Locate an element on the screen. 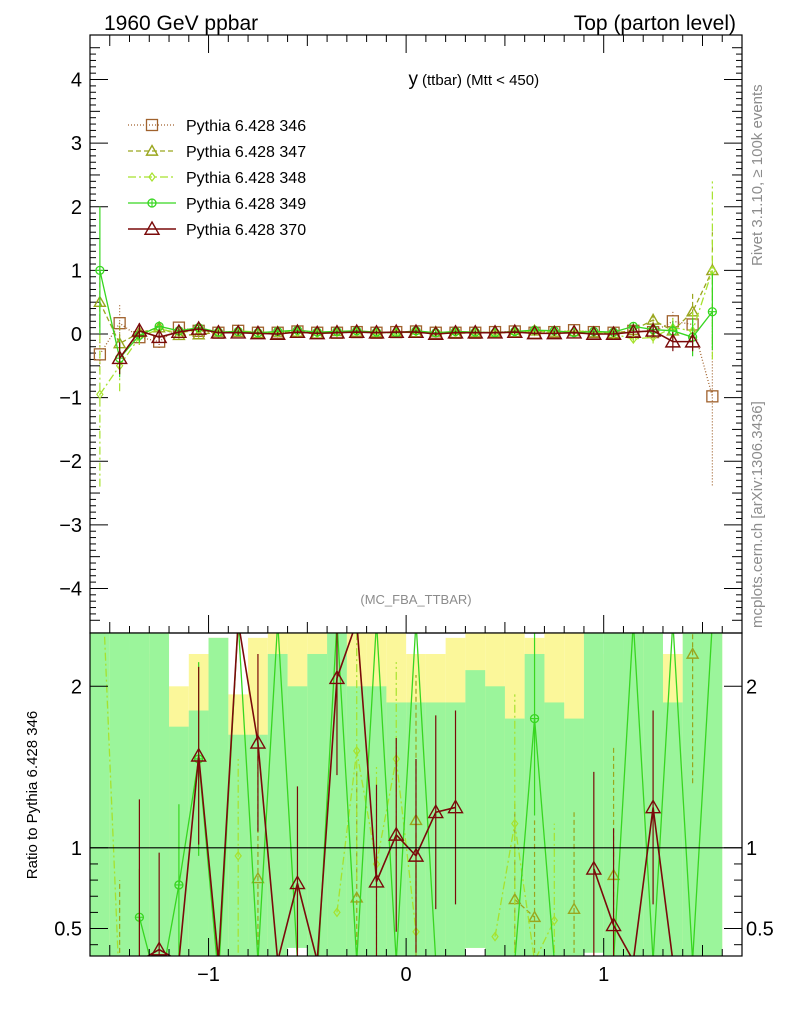 This screenshot has width=786, height=1024. legend-label: Pythia 6.428 348 is located at coordinates (246, 178).